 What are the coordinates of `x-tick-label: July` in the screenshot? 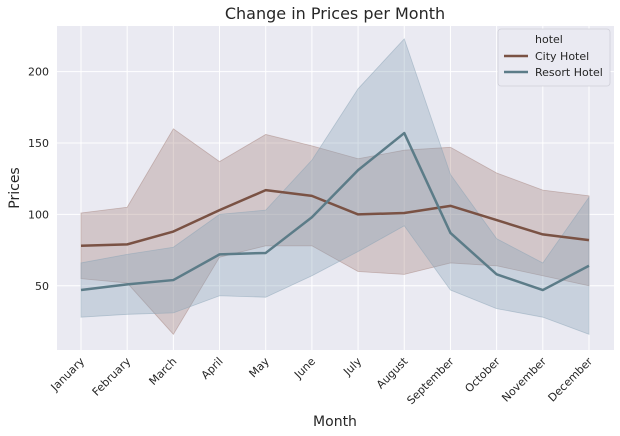 It's located at (352, 367).